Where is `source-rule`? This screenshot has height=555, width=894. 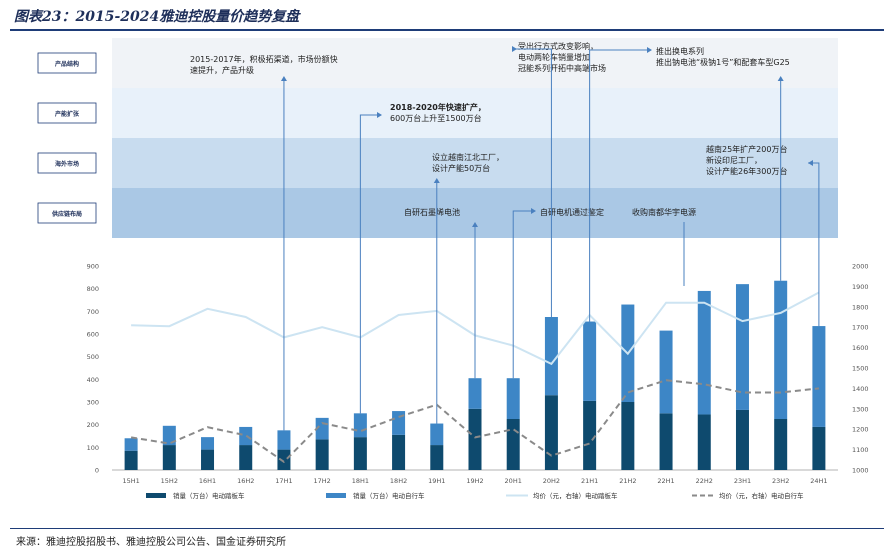
source-rule is located at coordinates (447, 528).